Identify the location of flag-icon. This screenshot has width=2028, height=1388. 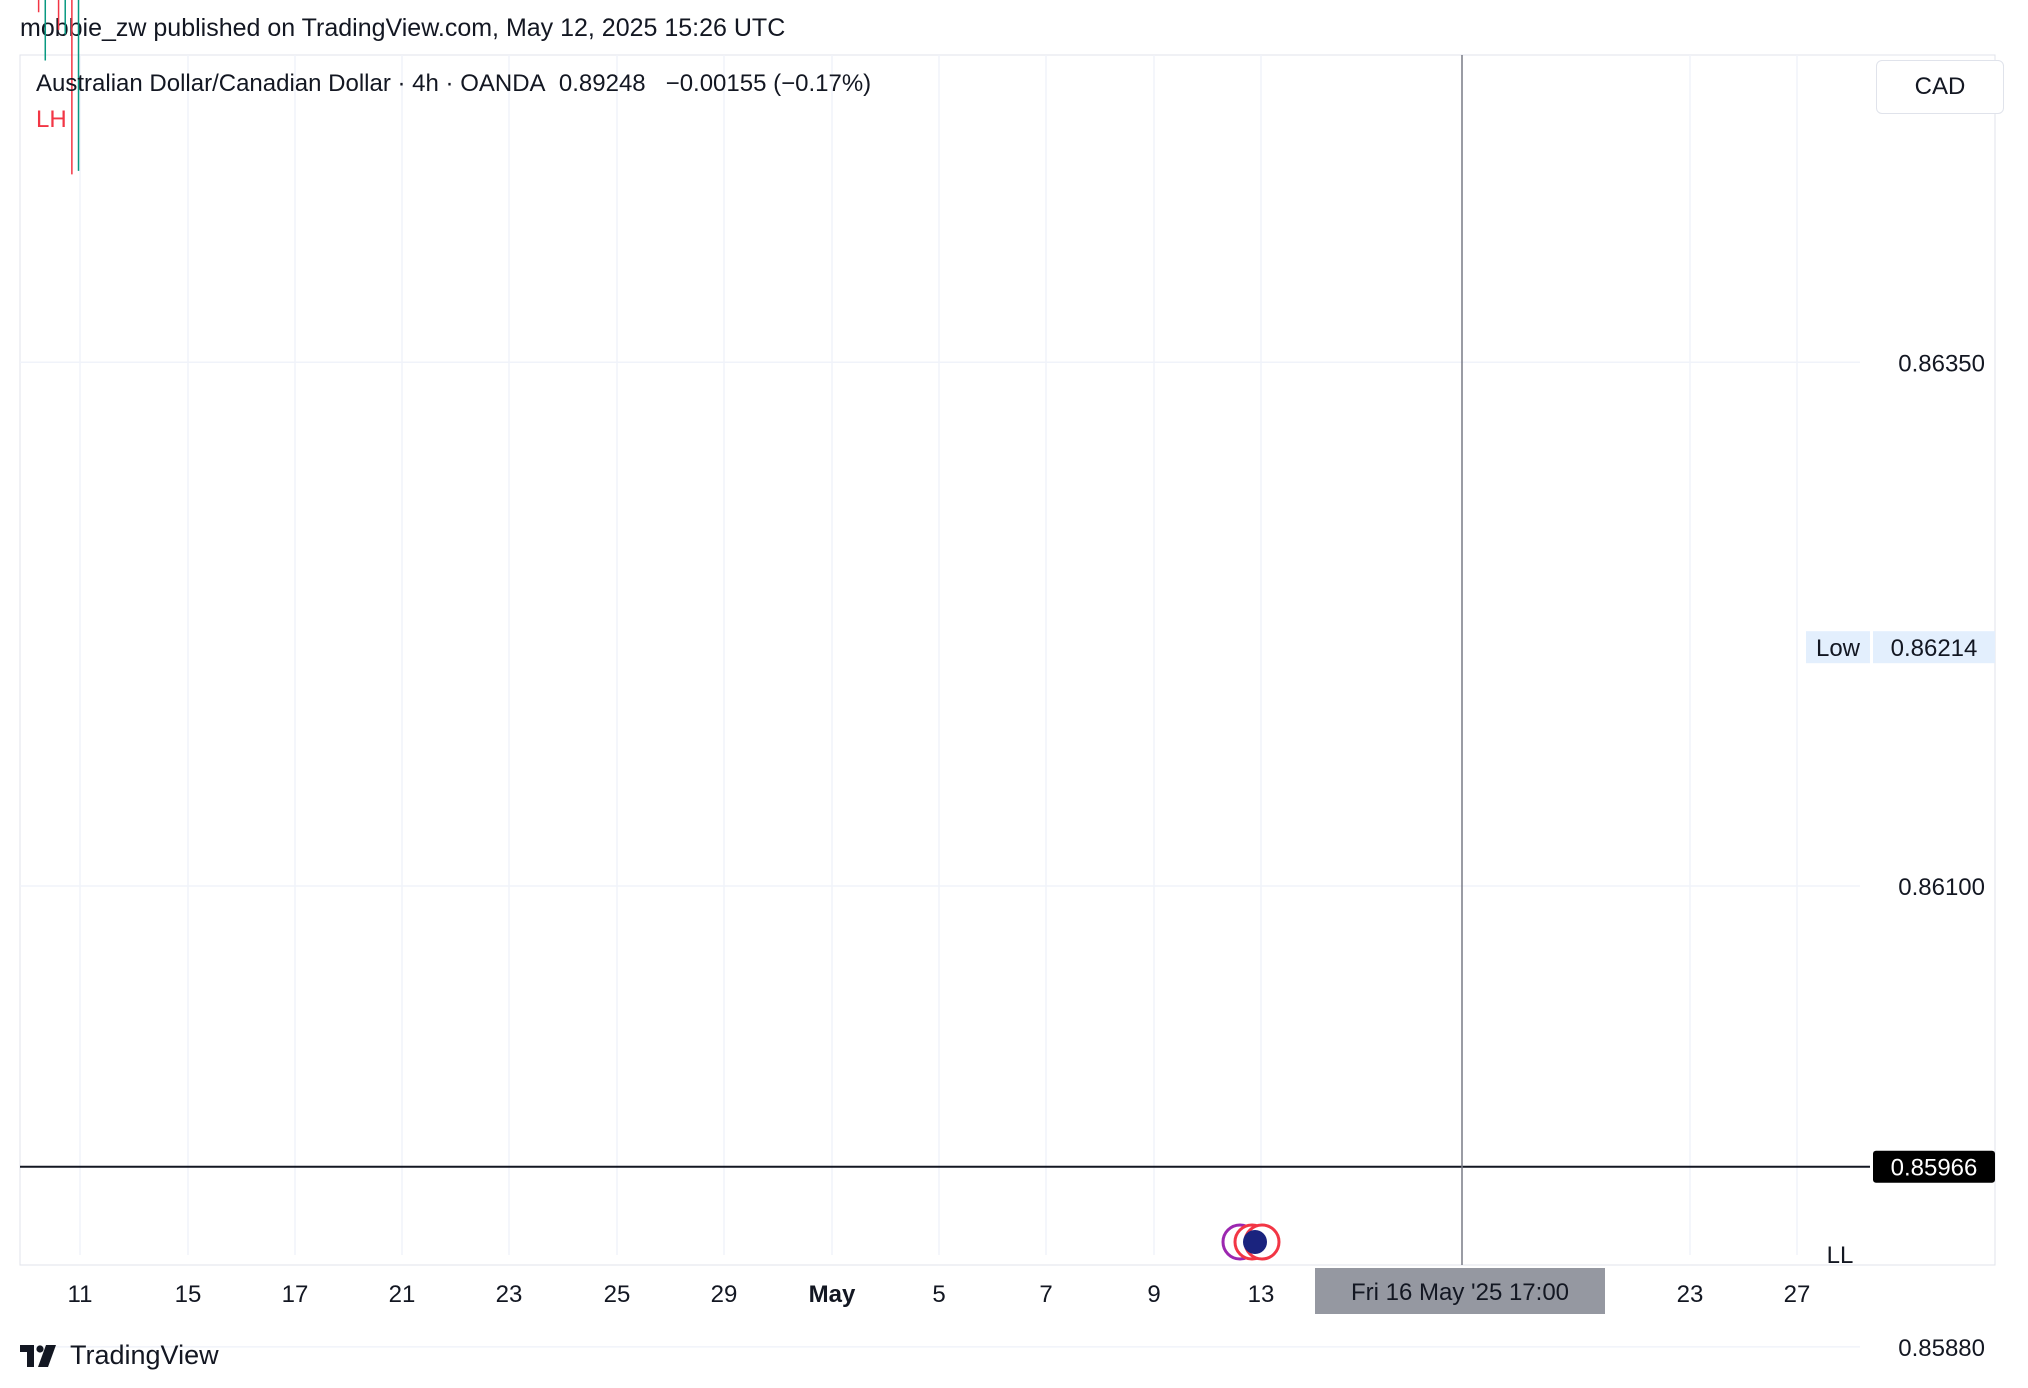
(1255, 1242).